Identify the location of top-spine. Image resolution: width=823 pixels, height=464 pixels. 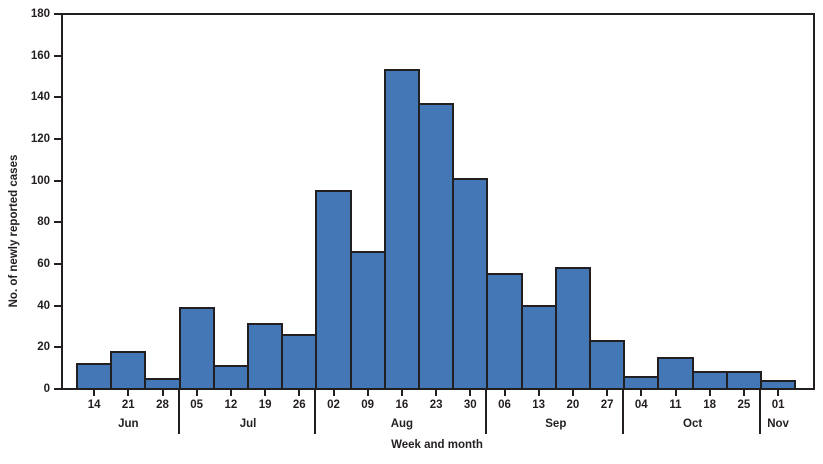
(438, 14).